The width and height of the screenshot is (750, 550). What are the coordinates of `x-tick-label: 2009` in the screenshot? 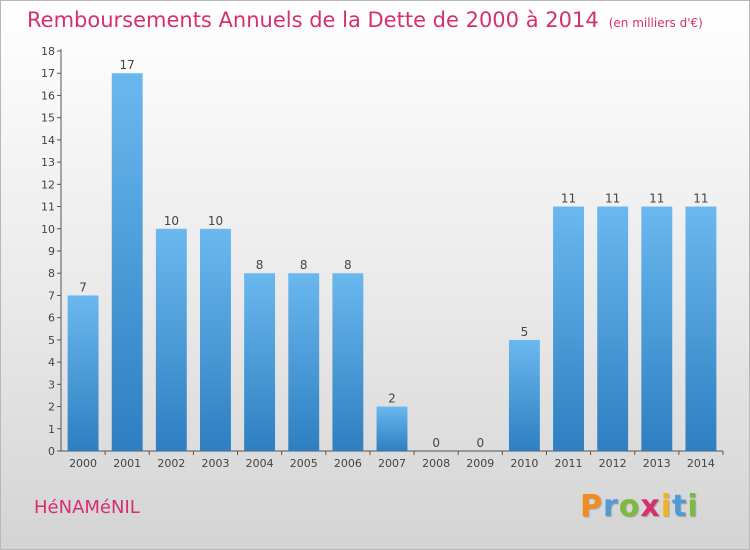 It's located at (480, 463).